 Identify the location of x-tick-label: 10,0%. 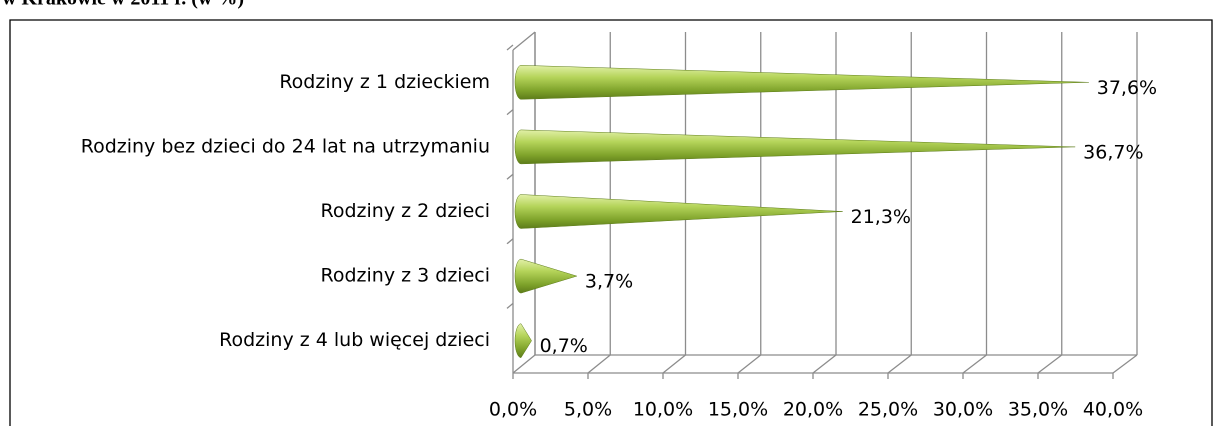
(663, 410).